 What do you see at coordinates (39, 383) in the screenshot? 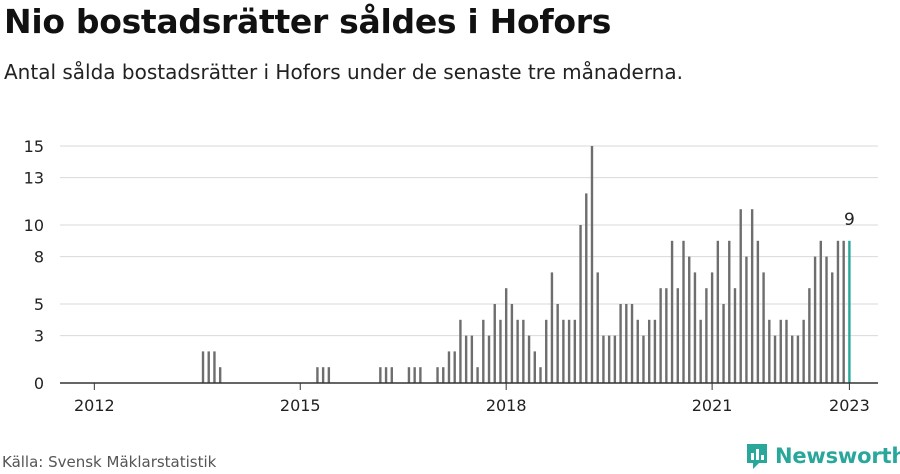
I see `y-tick-label: 0` at bounding box center [39, 383].